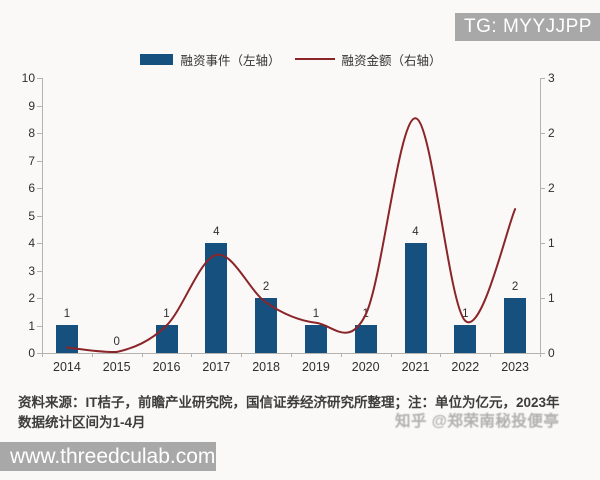 The width and height of the screenshot is (600, 480). What do you see at coordinates (31, 325) in the screenshot?
I see `y-axis-left-label: 1` at bounding box center [31, 325].